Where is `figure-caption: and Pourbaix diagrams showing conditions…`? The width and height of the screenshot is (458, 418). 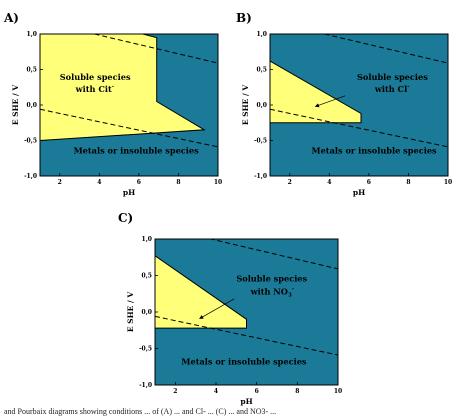 figure-caption: and Pourbaix diagrams showing conditions… is located at coordinates (140, 411).